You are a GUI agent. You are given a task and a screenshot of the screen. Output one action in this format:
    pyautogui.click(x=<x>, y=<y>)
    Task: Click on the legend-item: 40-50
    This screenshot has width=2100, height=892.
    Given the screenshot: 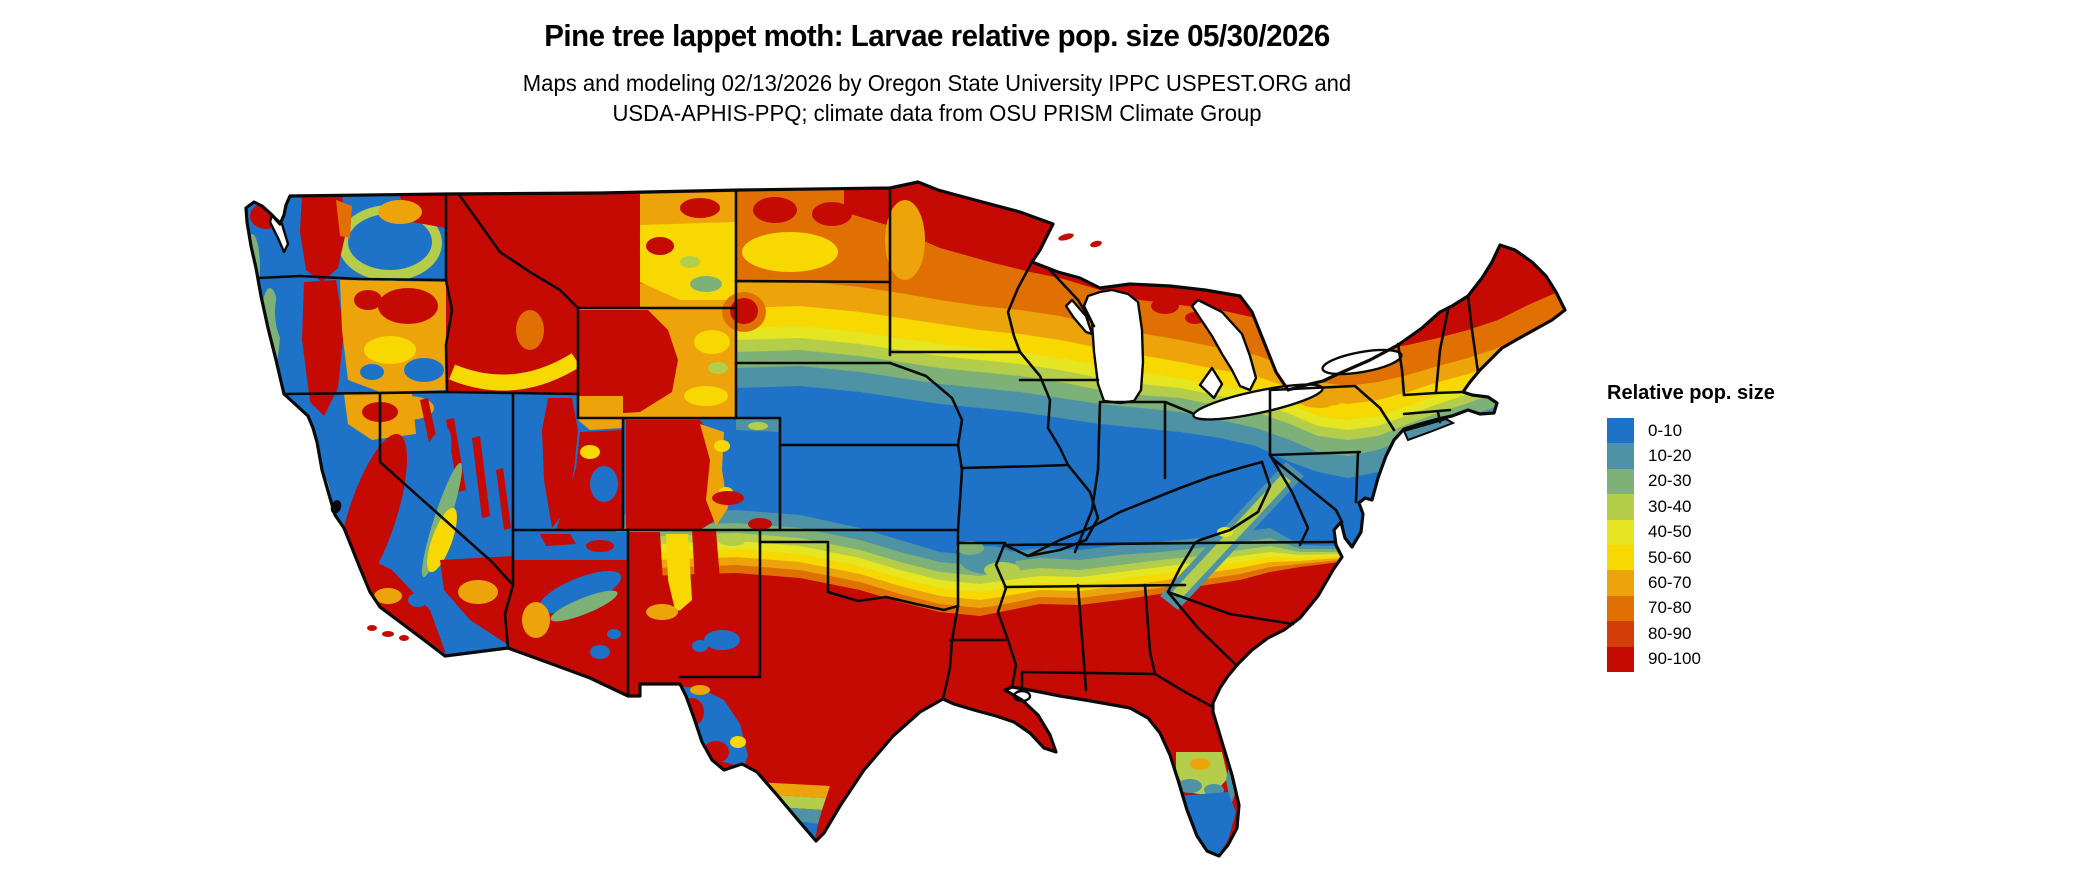 What is the action you would take?
    pyautogui.click(x=1691, y=532)
    